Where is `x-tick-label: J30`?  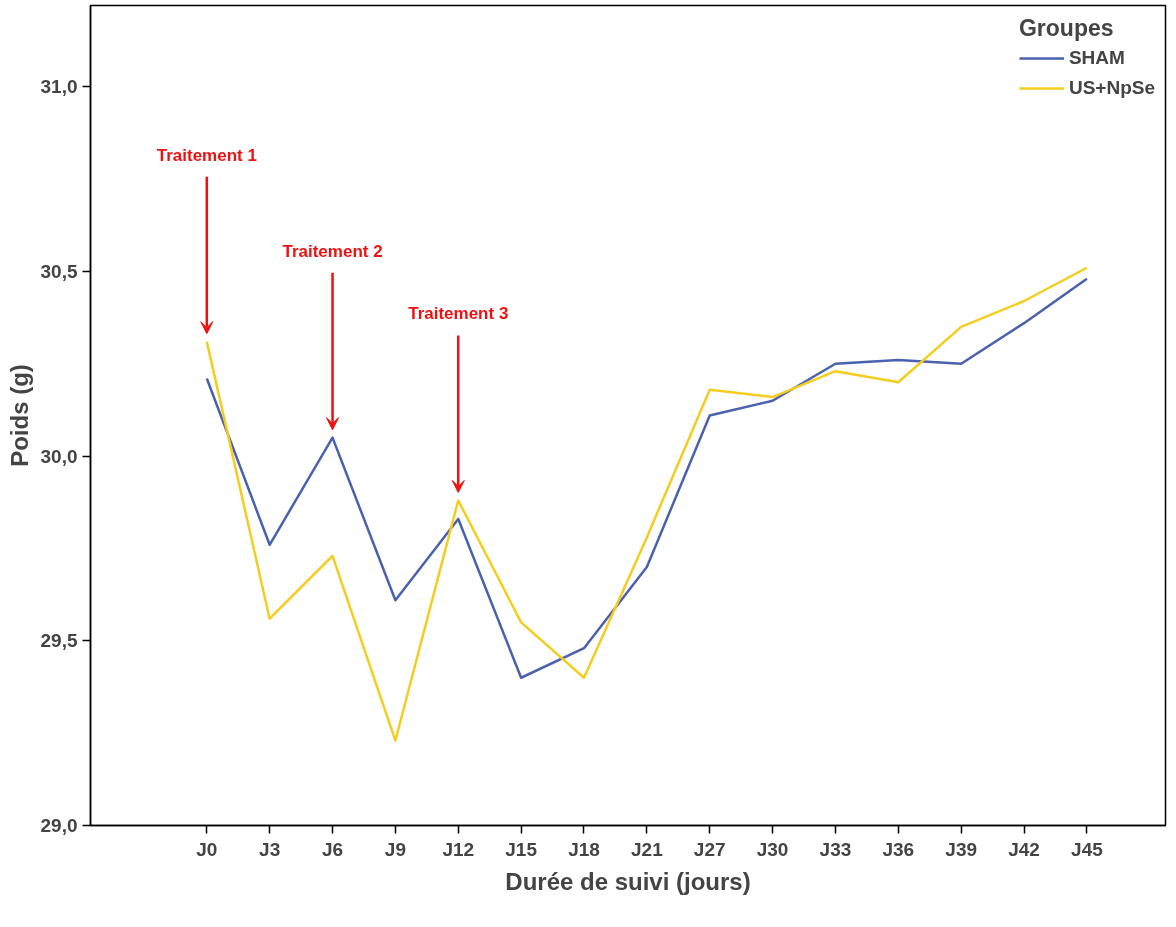 x-tick-label: J30 is located at coordinates (772, 849).